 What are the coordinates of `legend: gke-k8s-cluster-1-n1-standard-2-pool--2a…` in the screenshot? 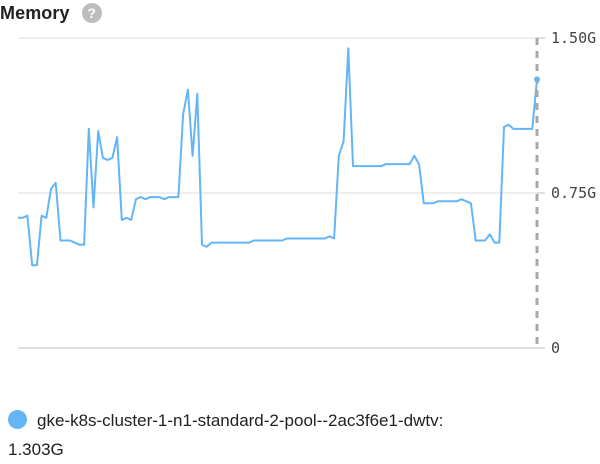 It's located at (300, 435).